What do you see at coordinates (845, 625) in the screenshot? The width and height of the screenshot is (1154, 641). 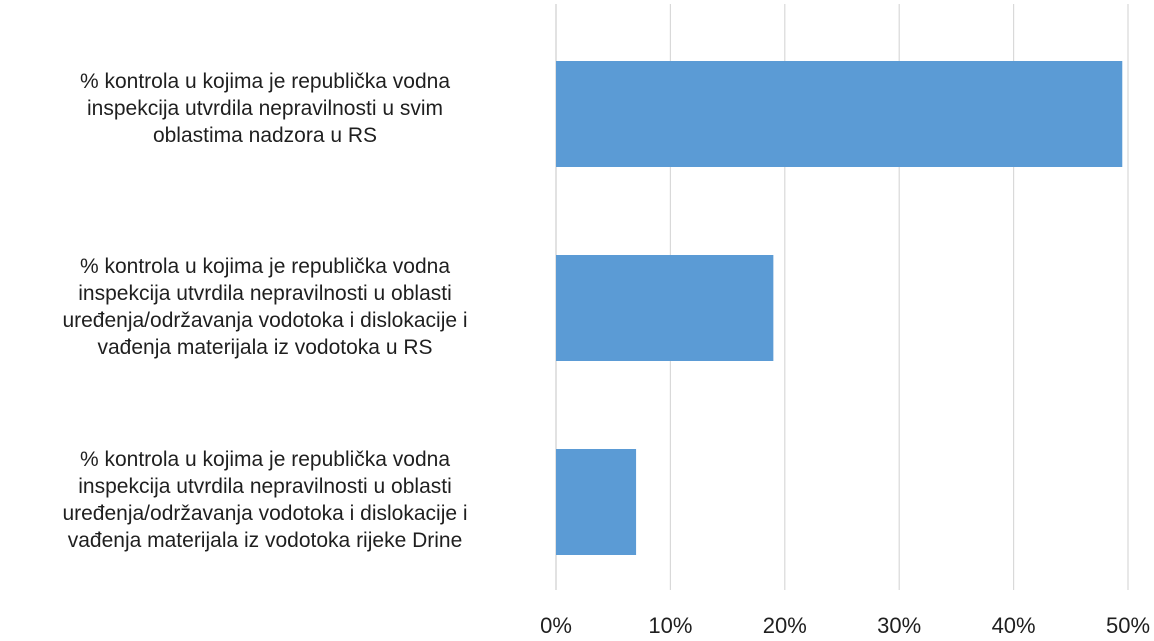 I see `x-axis-ticks: 0% 10% 20% 30% 40% 50%` at bounding box center [845, 625].